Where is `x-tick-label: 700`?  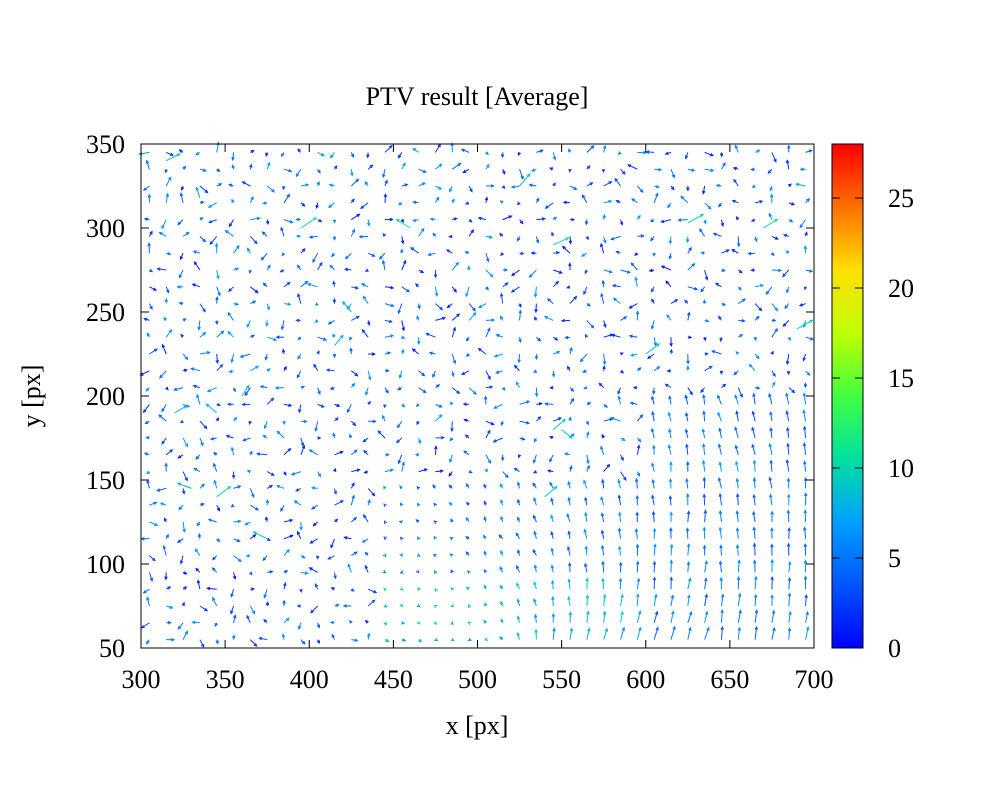
x-tick-label: 700 is located at coordinates (814, 679).